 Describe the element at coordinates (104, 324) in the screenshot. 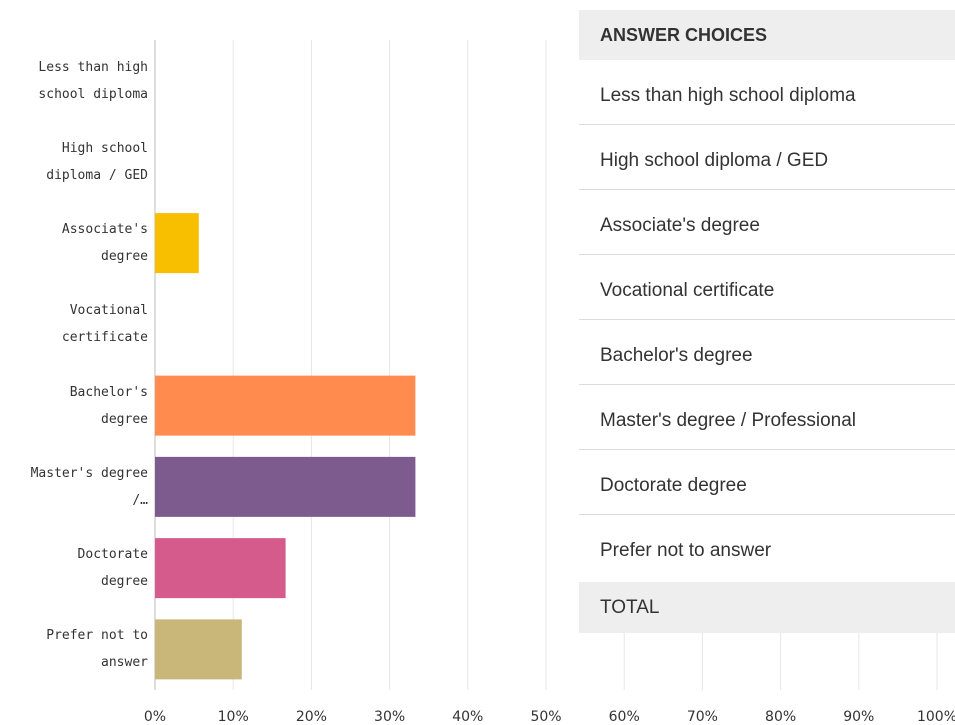

I see `category-label: Vocational certificate` at that location.